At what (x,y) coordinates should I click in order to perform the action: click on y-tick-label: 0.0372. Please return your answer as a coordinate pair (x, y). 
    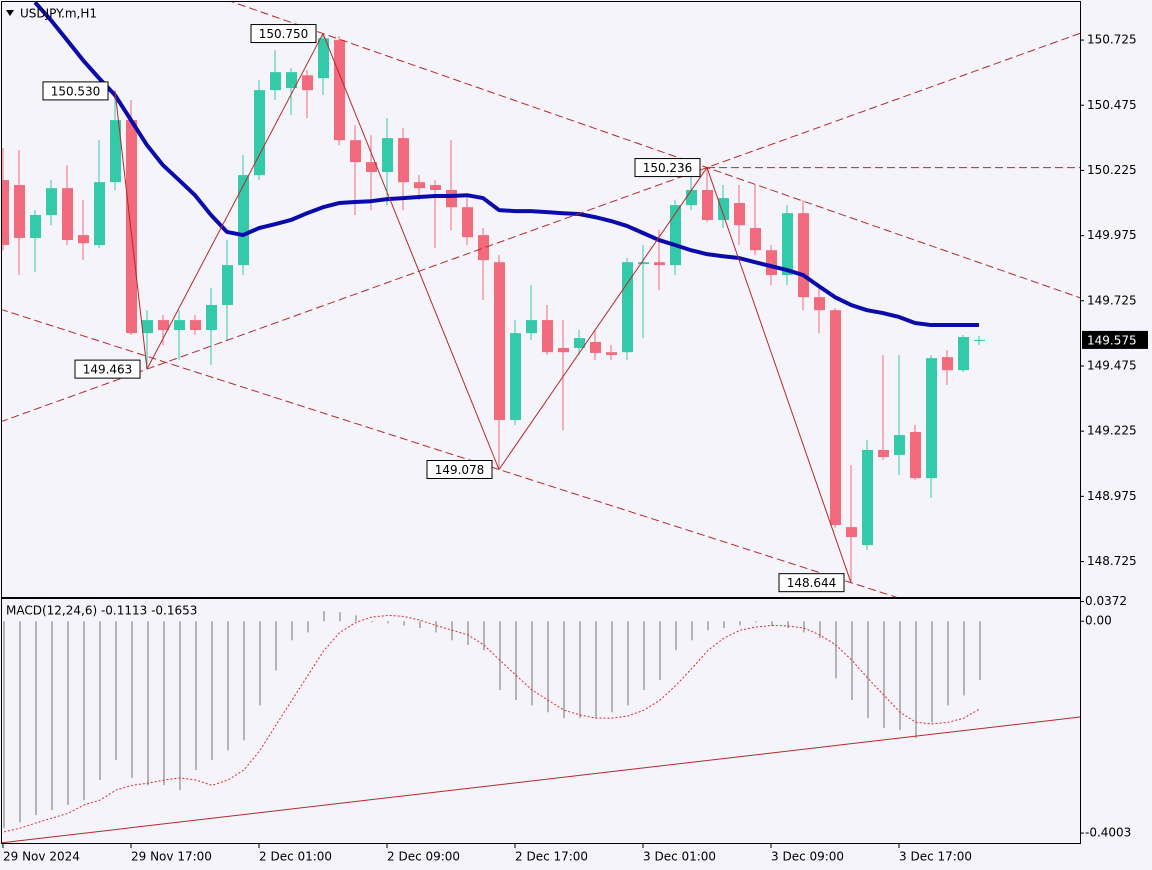
    Looking at the image, I should click on (1106, 601).